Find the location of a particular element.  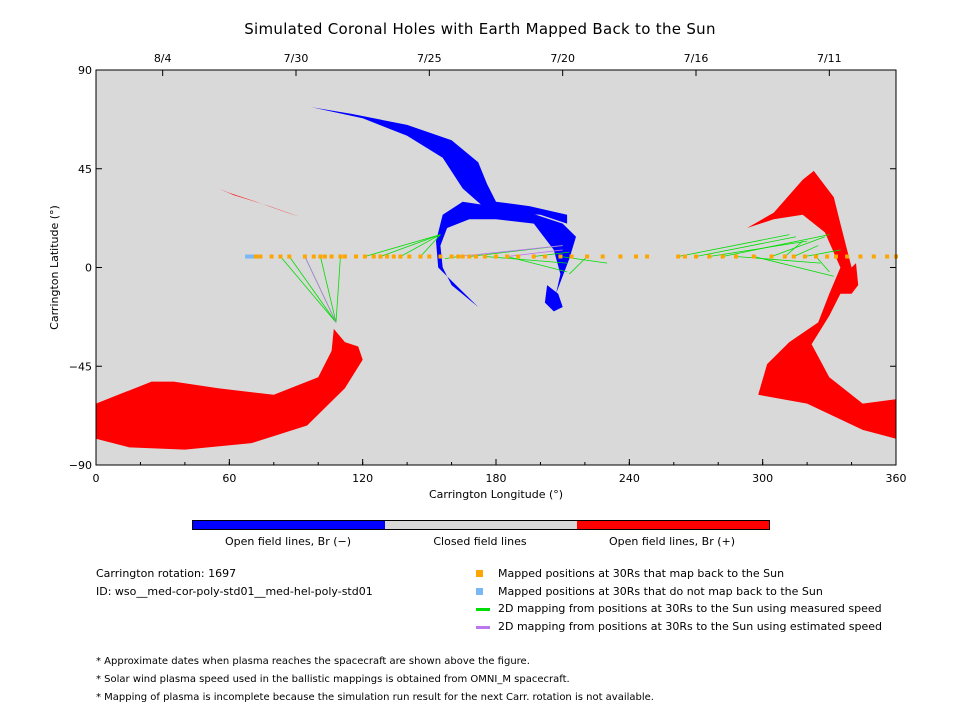

x-tick-label: 120 is located at coordinates (362, 478).